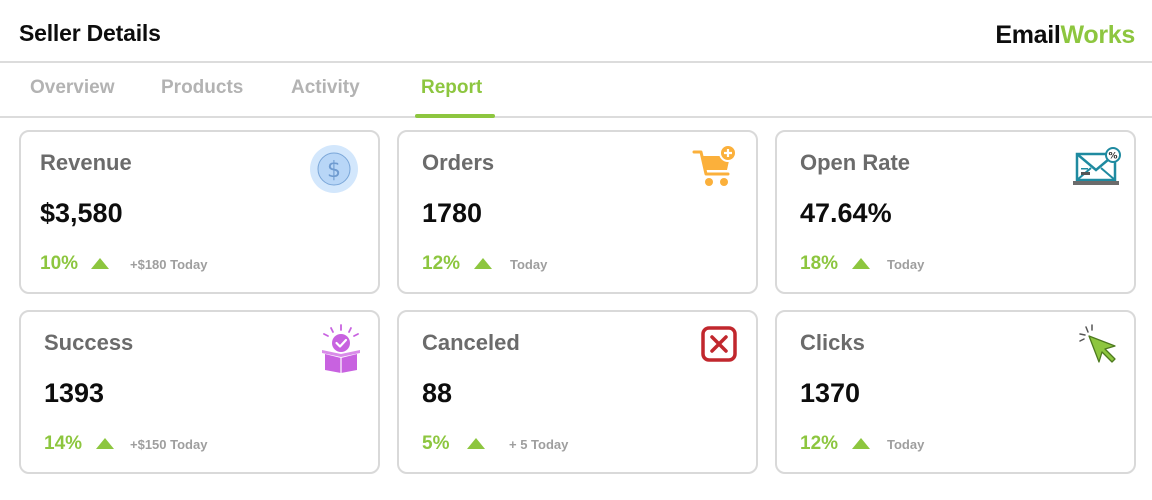 Image resolution: width=1152 pixels, height=500 pixels. Describe the element at coordinates (72, 87) in the screenshot. I see `tab-overview: Overview` at that location.